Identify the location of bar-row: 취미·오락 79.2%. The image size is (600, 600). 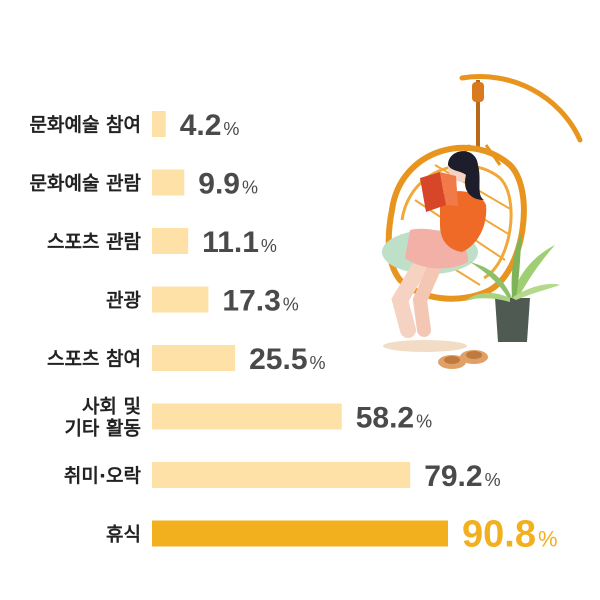
(282, 476).